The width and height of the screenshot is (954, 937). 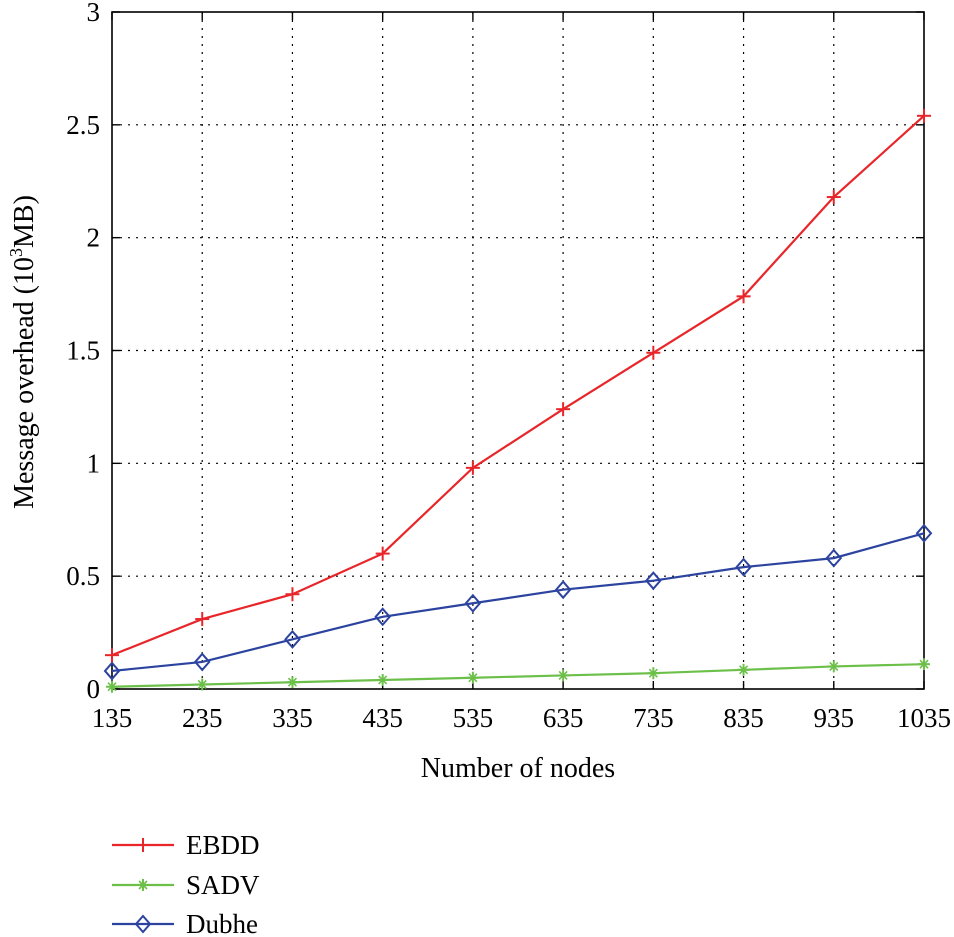 I want to click on y-tick-label: 2, so click(x=94, y=238).